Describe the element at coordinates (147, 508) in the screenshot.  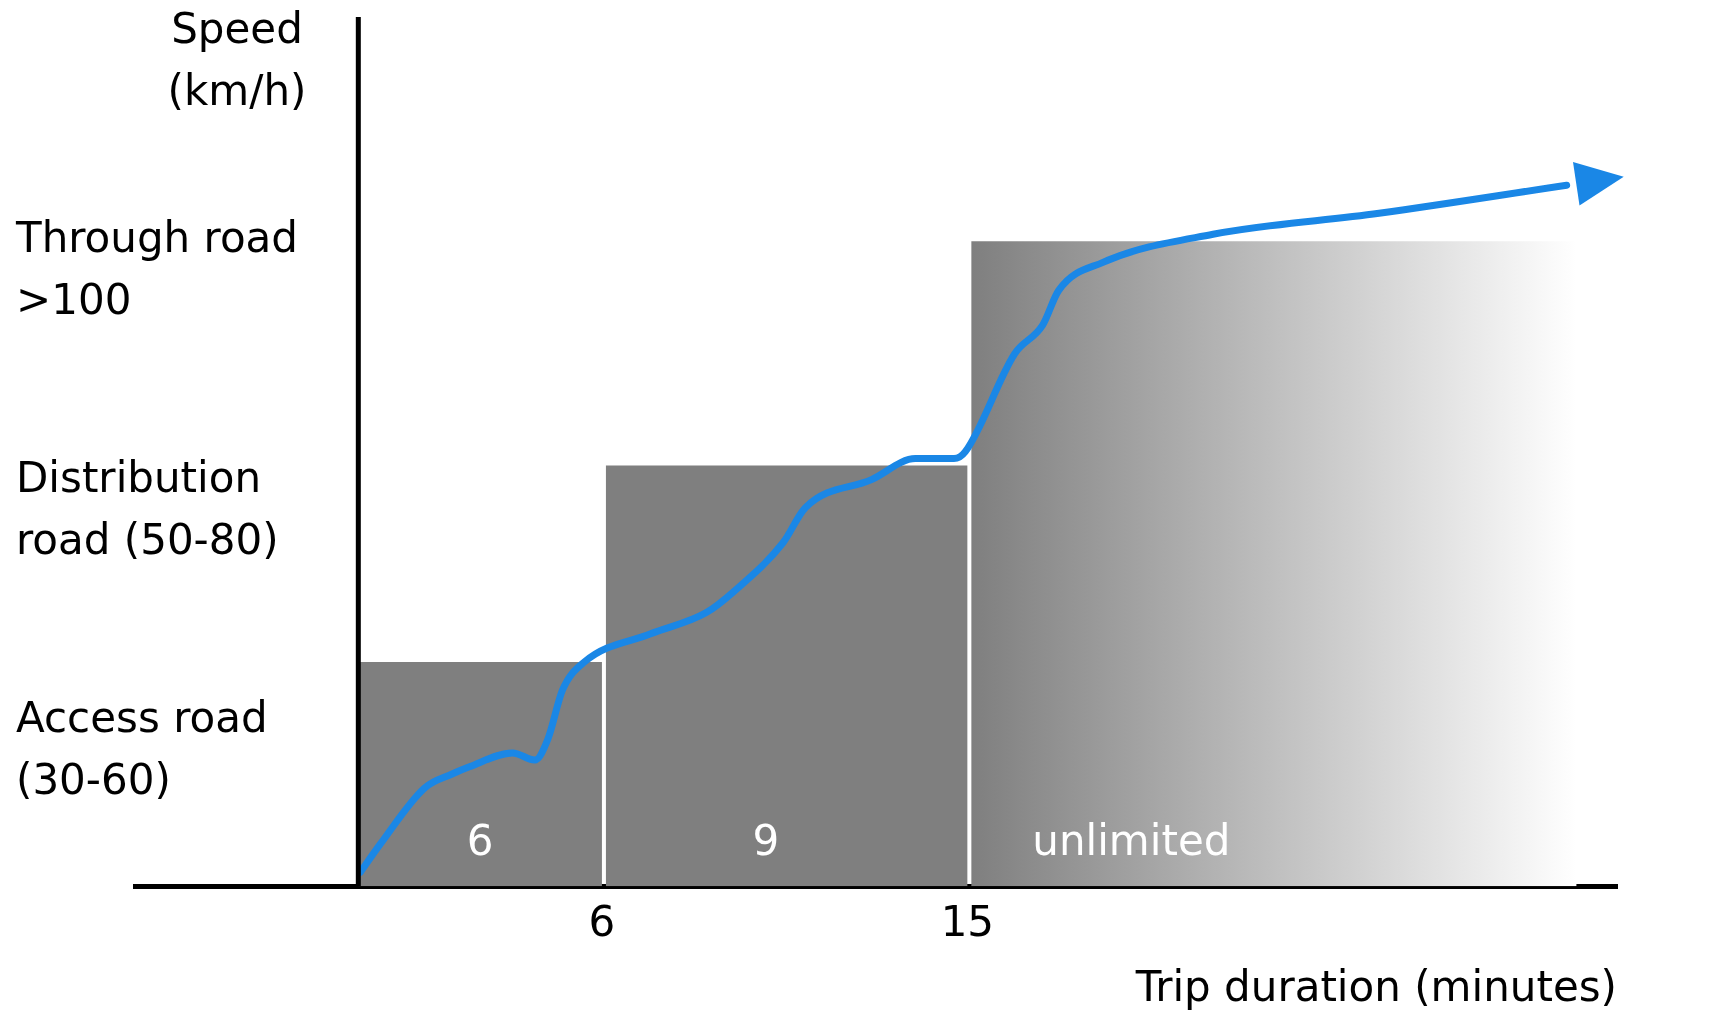
I see `annotation: Distribution road (50-80)` at that location.